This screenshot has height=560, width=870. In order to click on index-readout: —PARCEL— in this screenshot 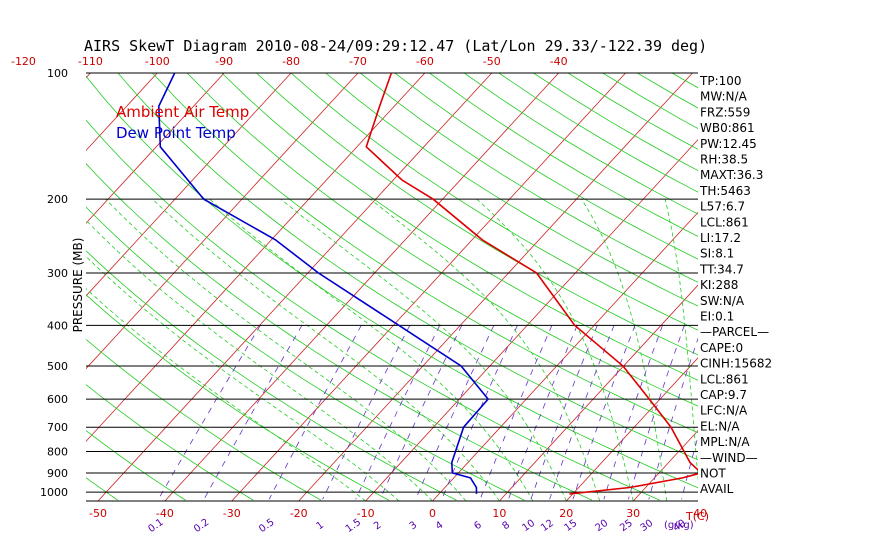, I will do `click(734, 332)`.